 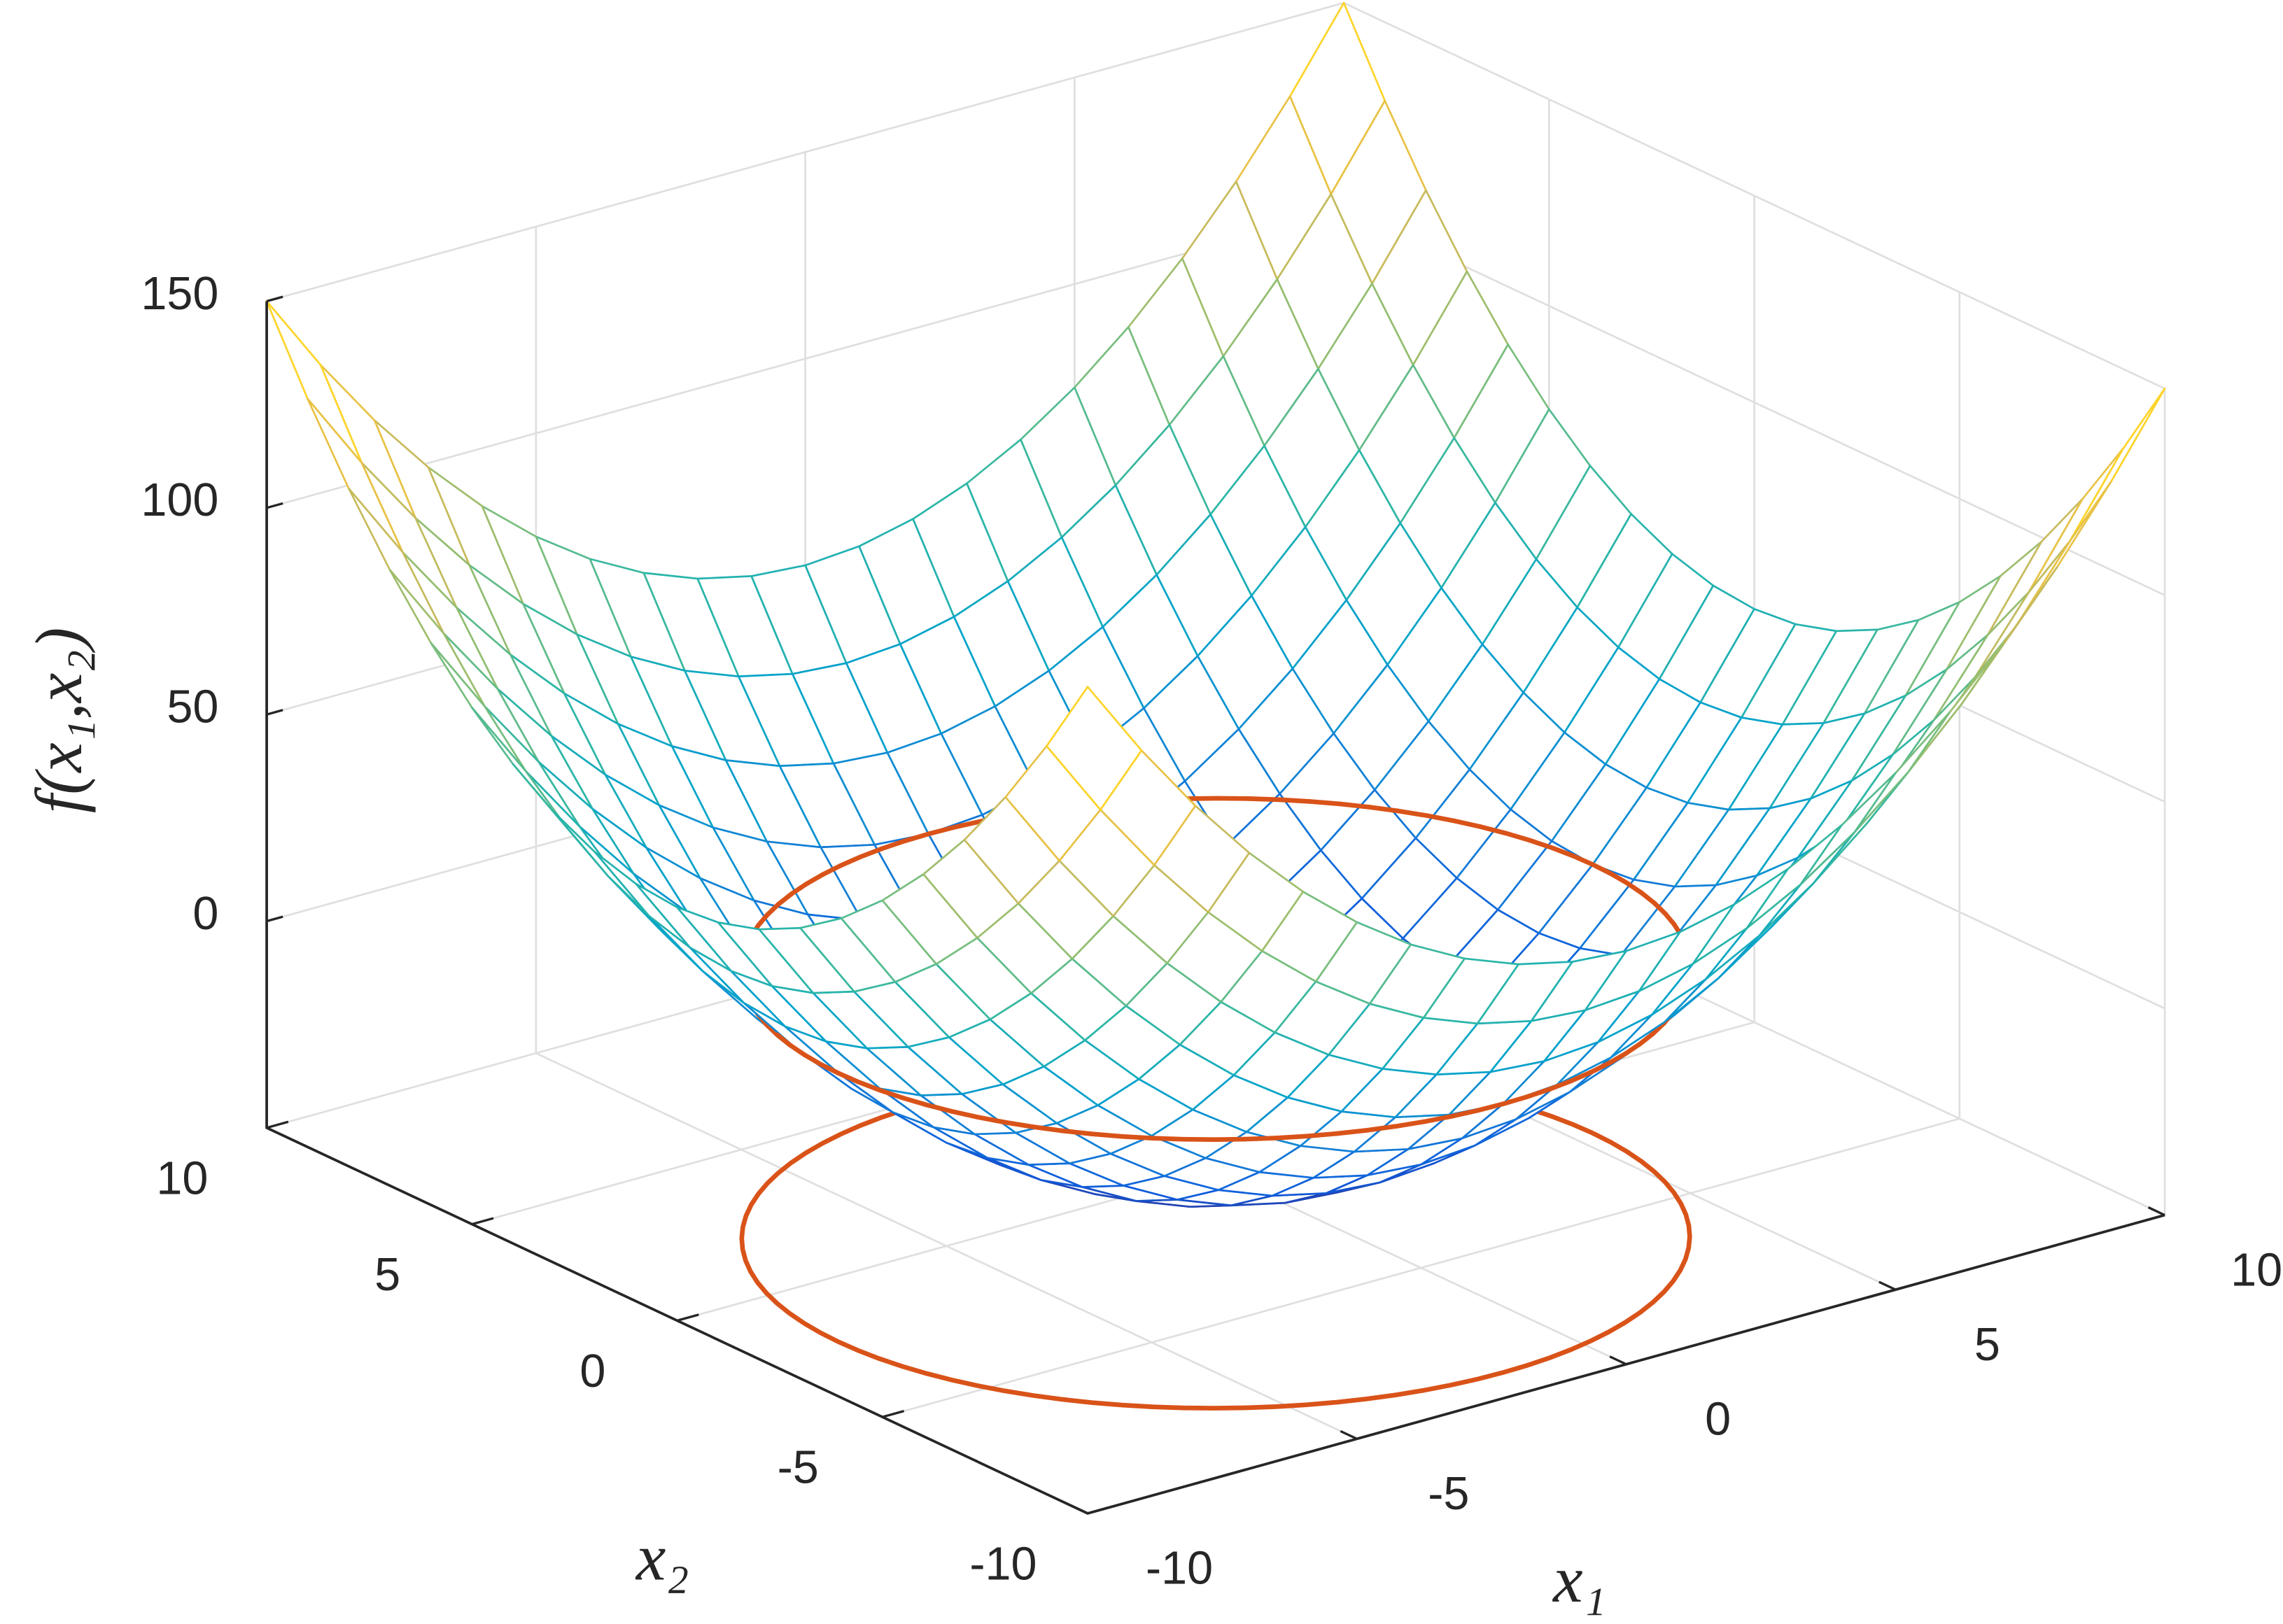 What do you see at coordinates (1448, 1494) in the screenshot?
I see `x1-tick-label: -5` at bounding box center [1448, 1494].